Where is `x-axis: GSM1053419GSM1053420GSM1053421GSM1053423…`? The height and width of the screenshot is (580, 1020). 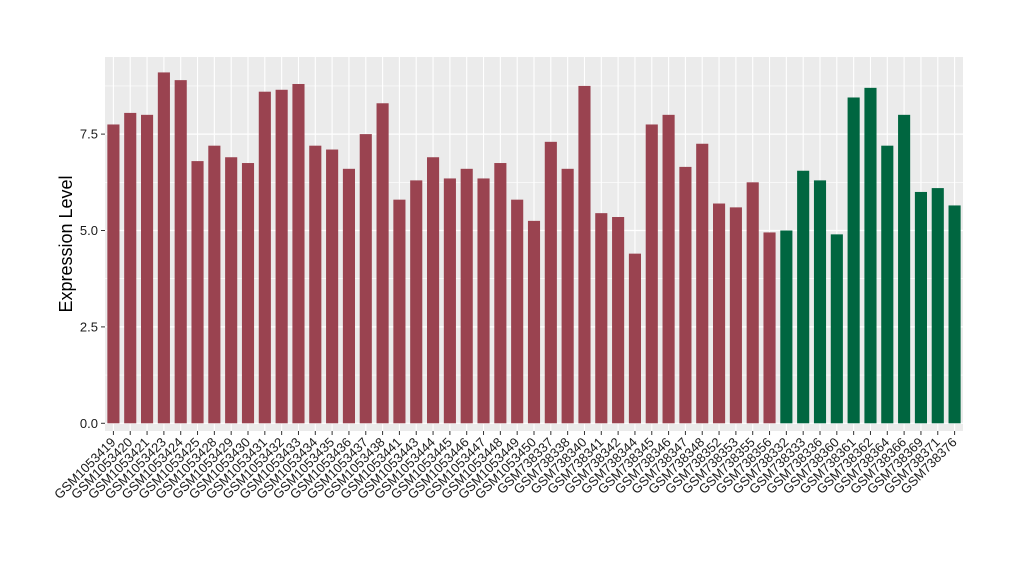
x-axis: GSM1053419GSM1053420GSM1053421GSM1053423… is located at coordinates (505, 466).